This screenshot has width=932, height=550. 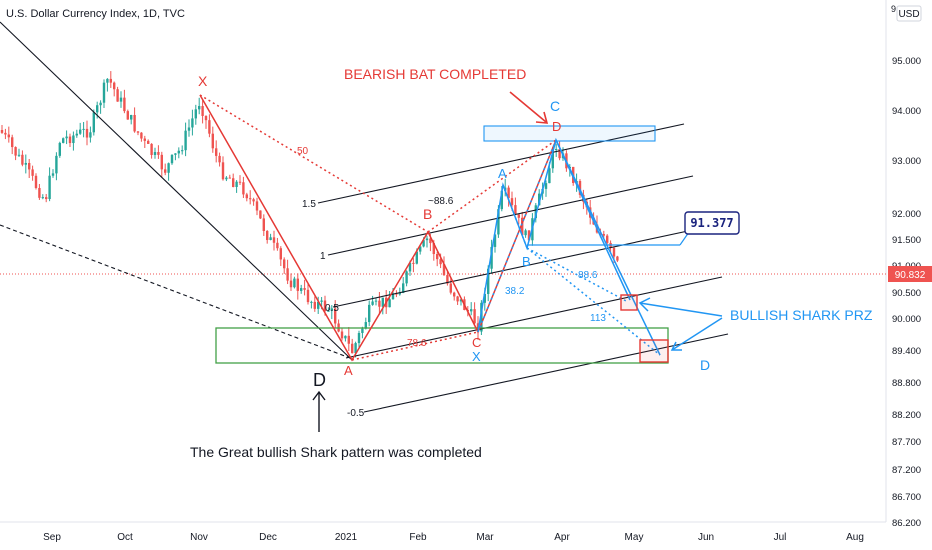 I want to click on bullish-shark-pattern, so click(x=583, y=246).